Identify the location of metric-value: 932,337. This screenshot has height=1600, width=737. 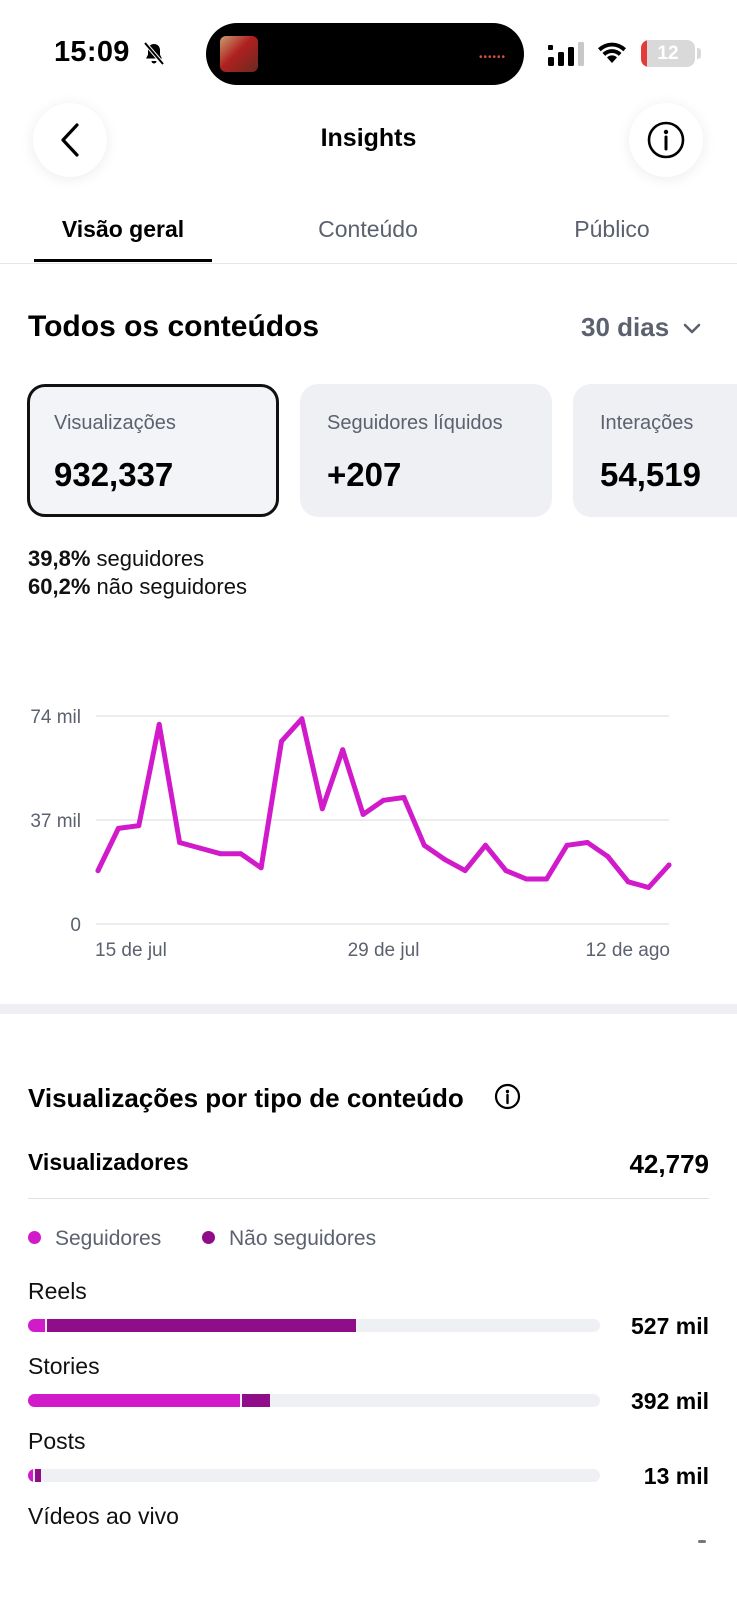
(114, 474).